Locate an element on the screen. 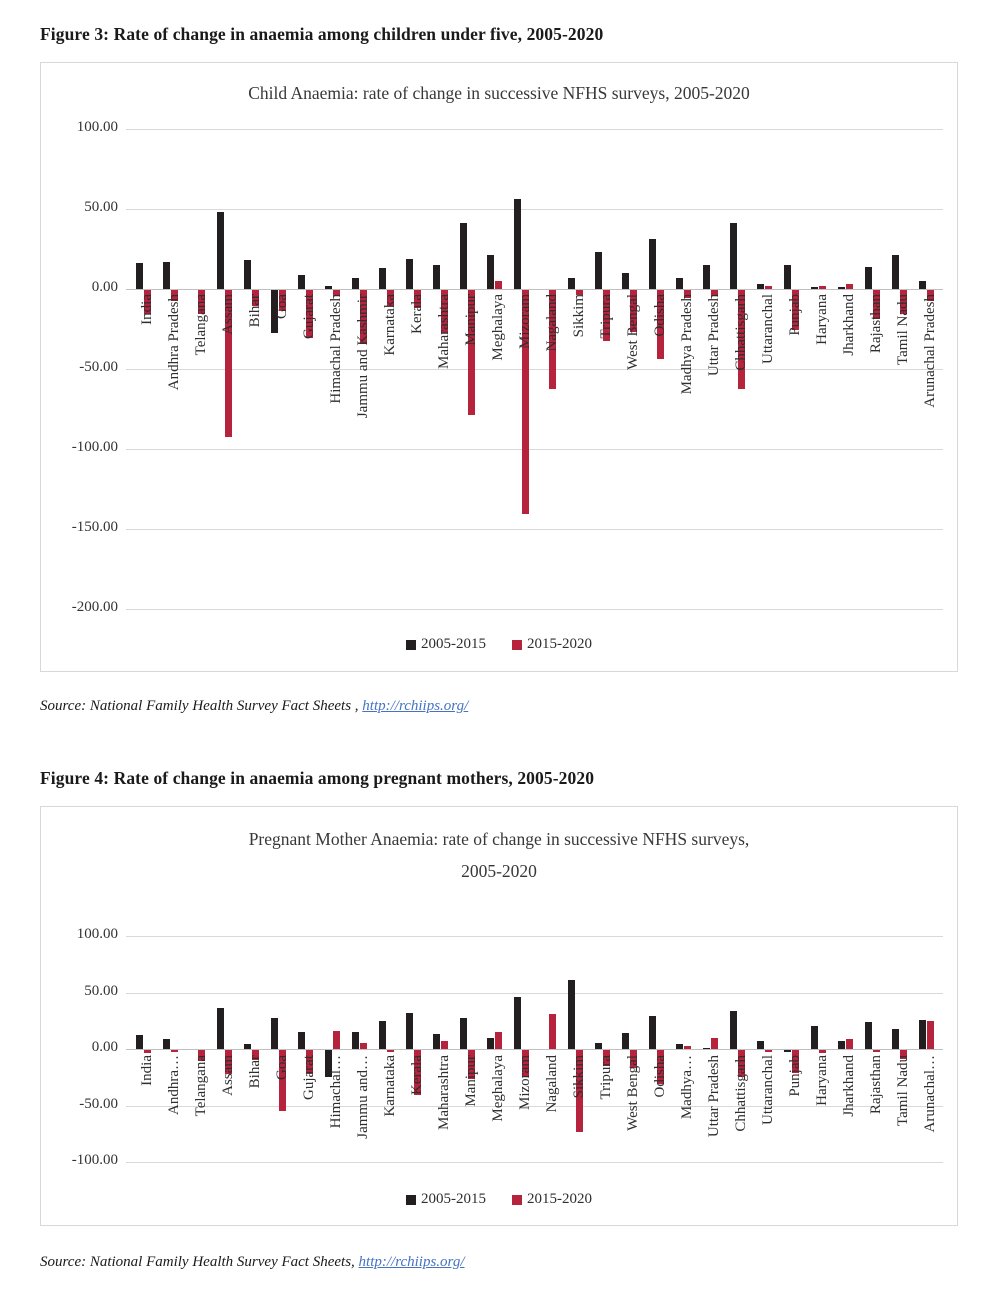 The image size is (1000, 1304). x-axis-label: Uttaranchal is located at coordinates (768, 1090).